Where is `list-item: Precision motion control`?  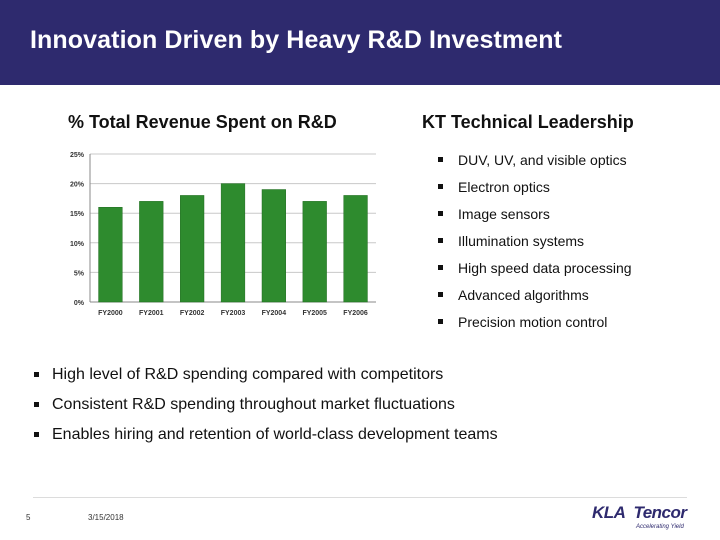
list-item: Precision motion control is located at coordinates (535, 325).